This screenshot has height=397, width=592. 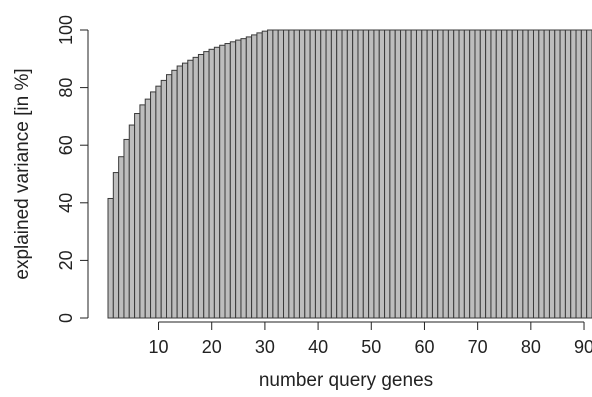 I want to click on y-tick-label: 0, so click(x=66, y=318).